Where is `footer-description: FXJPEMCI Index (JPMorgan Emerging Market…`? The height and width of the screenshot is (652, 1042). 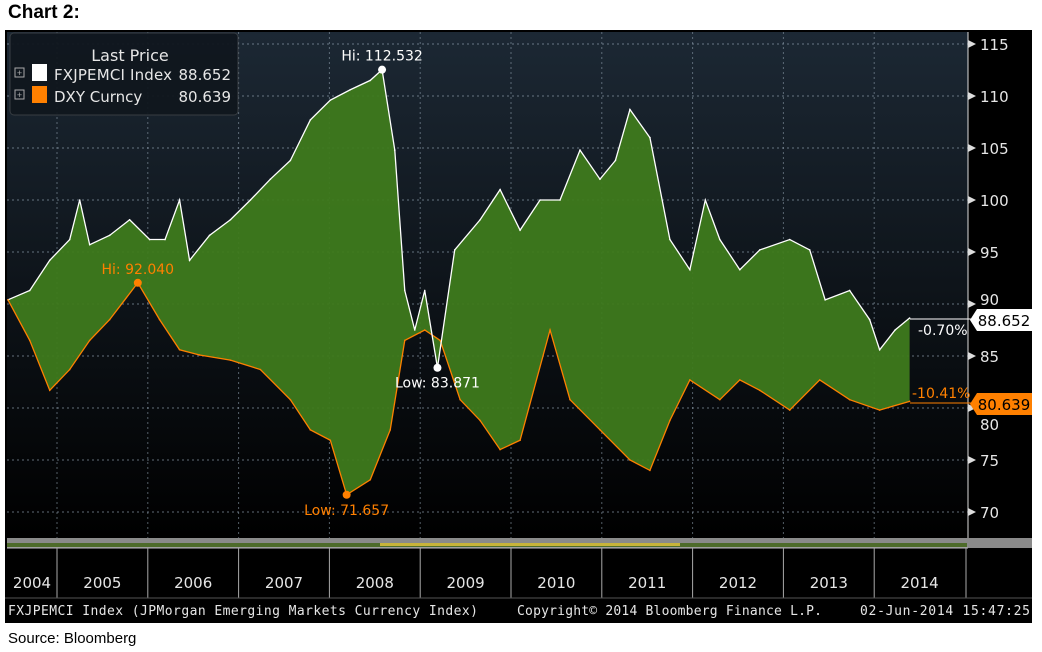 footer-description: FXJPEMCI Index (JPMorgan Emerging Market… is located at coordinates (243, 611).